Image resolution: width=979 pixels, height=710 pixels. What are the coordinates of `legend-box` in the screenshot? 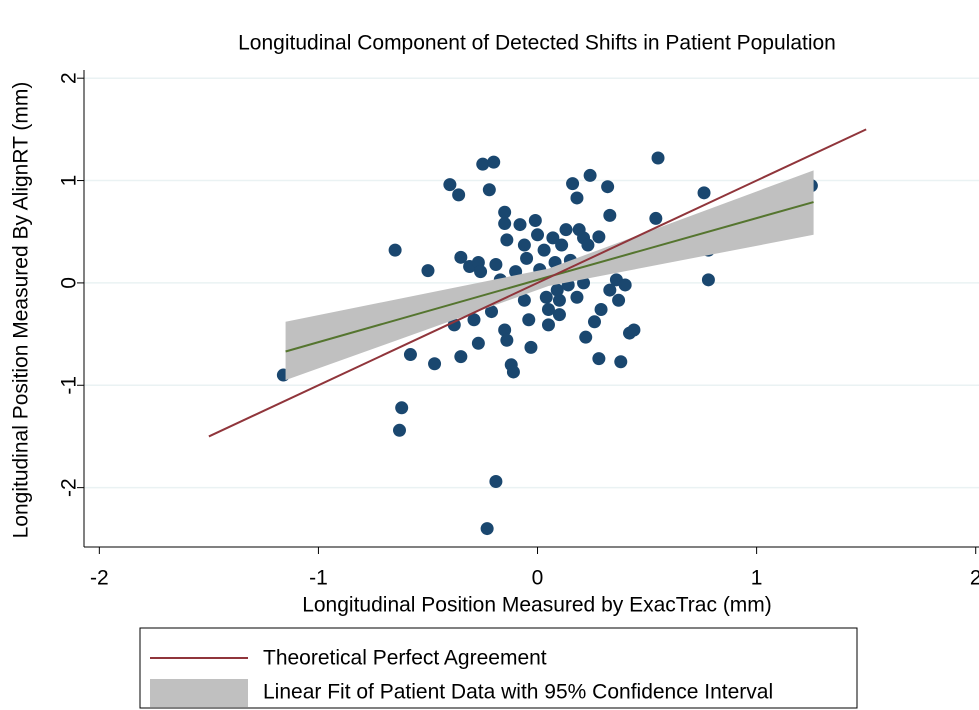 It's located at (498, 668).